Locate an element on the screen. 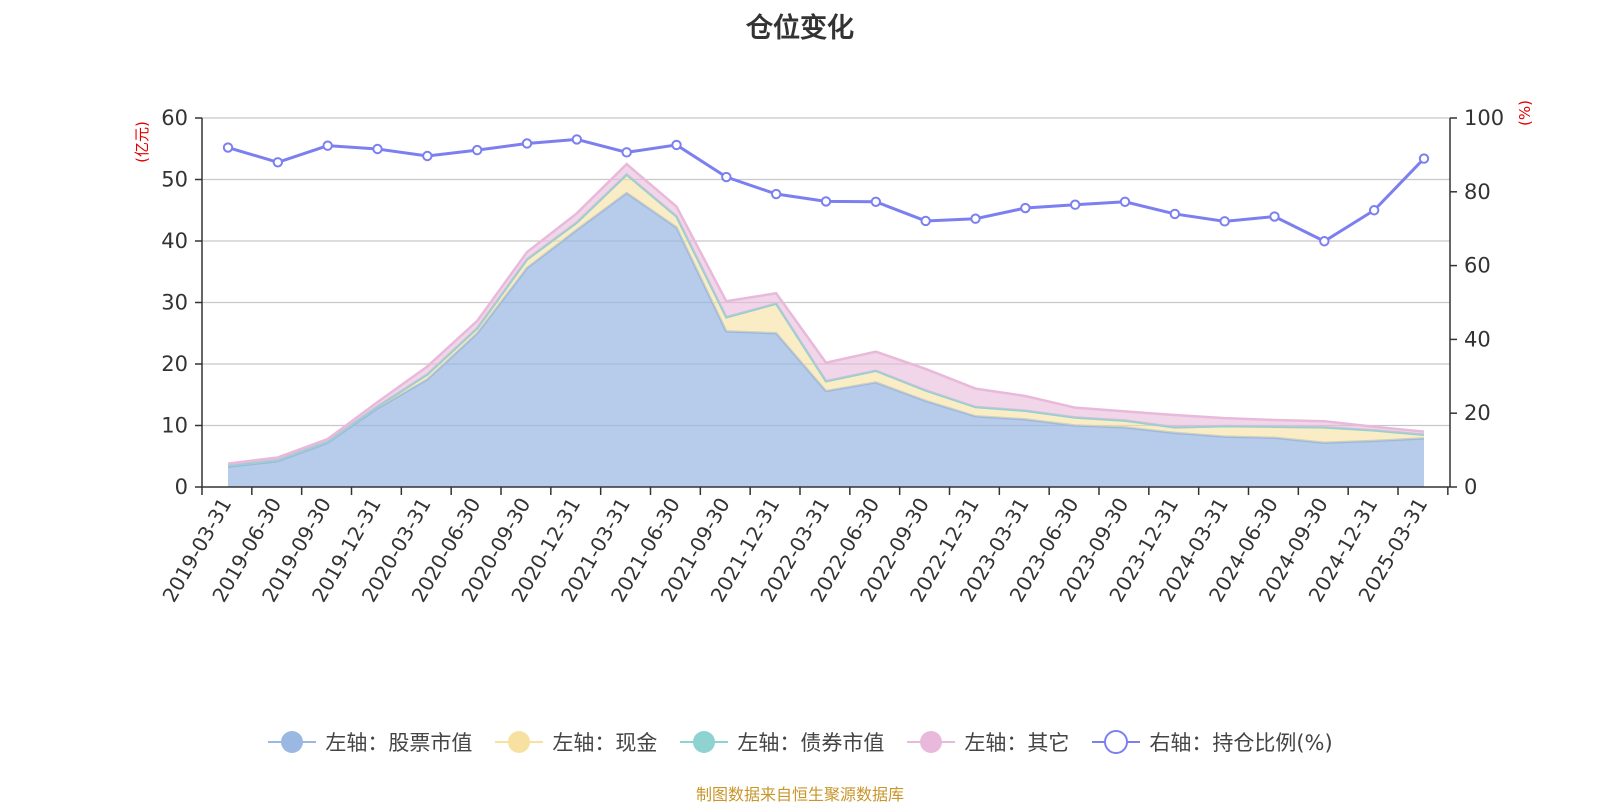  y-left-tick-label: 60 is located at coordinates (174, 118).